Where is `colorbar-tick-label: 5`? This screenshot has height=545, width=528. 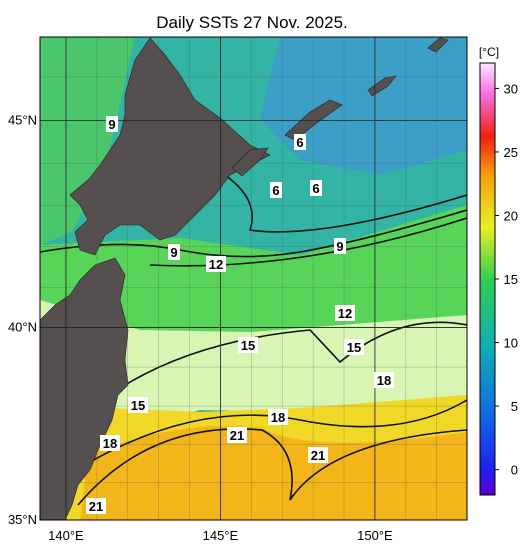
colorbar-tick-label: 5 is located at coordinates (514, 406).